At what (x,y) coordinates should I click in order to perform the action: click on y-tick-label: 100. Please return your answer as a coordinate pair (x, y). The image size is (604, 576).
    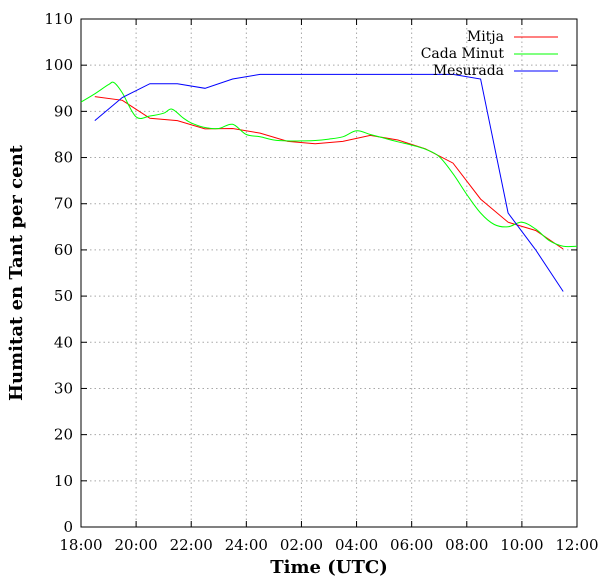
    Looking at the image, I should click on (58, 65).